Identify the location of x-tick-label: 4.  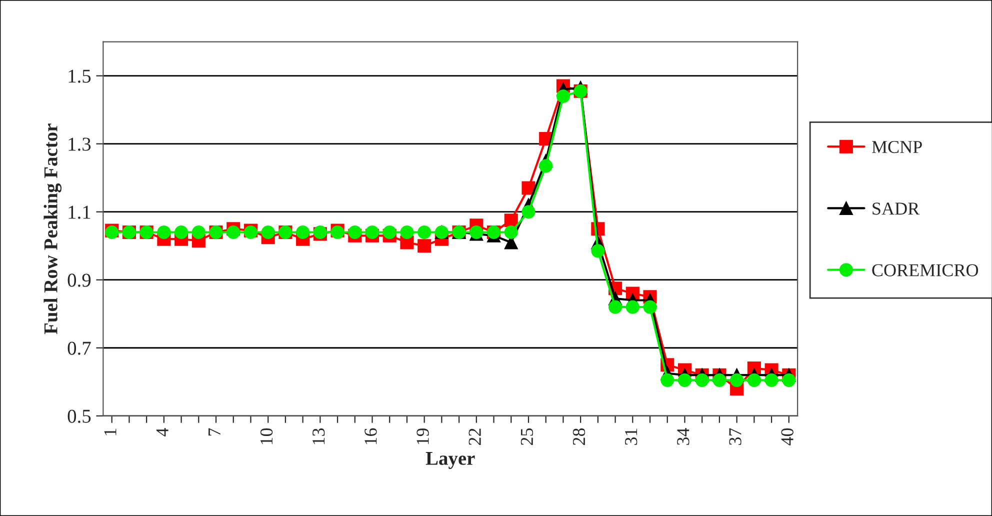
(162, 432).